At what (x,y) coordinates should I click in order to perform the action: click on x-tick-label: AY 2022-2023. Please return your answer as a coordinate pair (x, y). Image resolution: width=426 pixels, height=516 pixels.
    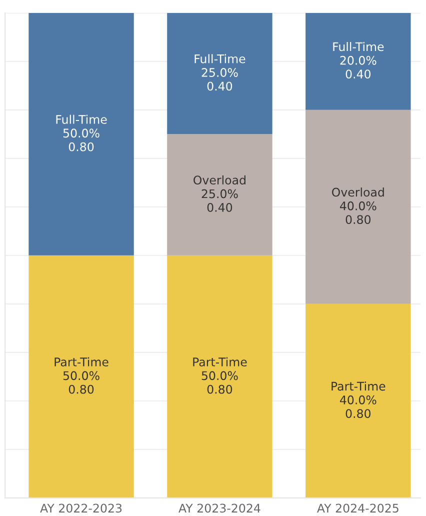
    Looking at the image, I should click on (81, 508).